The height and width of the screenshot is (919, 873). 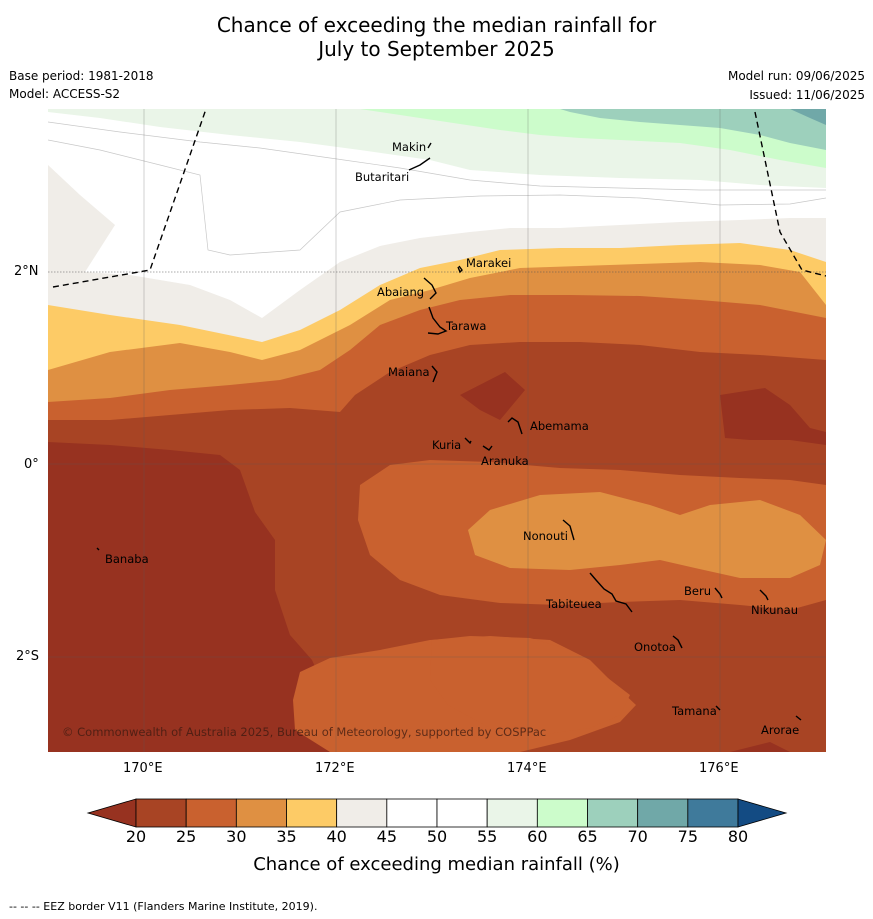 What do you see at coordinates (81, 218) in the screenshot?
I see `contour-40-45-west` at bounding box center [81, 218].